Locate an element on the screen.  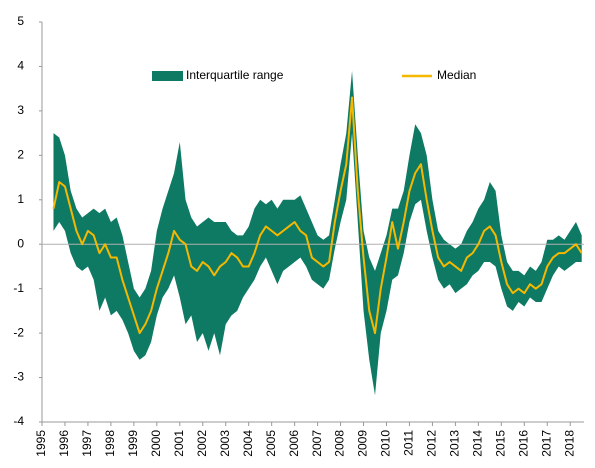
x-tick-label: 2009 is located at coordinates (363, 443).